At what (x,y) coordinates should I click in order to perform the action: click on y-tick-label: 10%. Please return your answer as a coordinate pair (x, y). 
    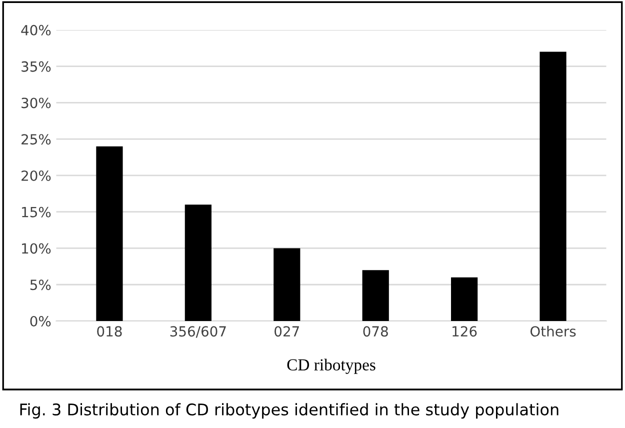
    Looking at the image, I should click on (36, 248).